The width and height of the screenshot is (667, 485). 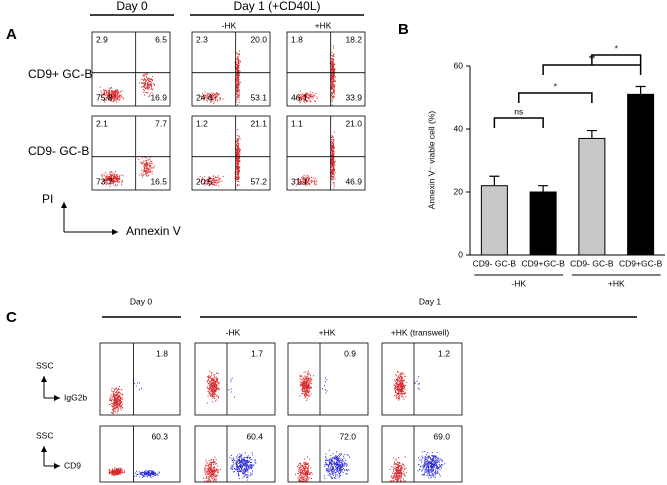 I want to click on quadrant-value: 20.5, so click(x=204, y=181).